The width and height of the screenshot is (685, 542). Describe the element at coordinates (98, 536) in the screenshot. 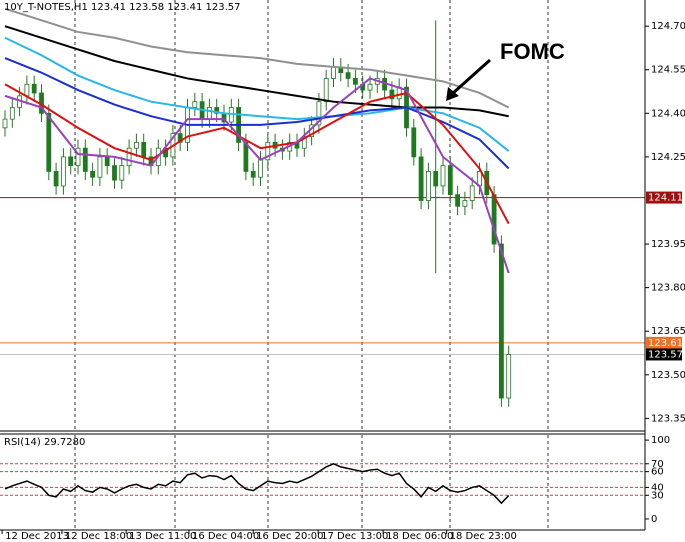

I see `x-tick-label: 12 Dec 18:00` at that location.